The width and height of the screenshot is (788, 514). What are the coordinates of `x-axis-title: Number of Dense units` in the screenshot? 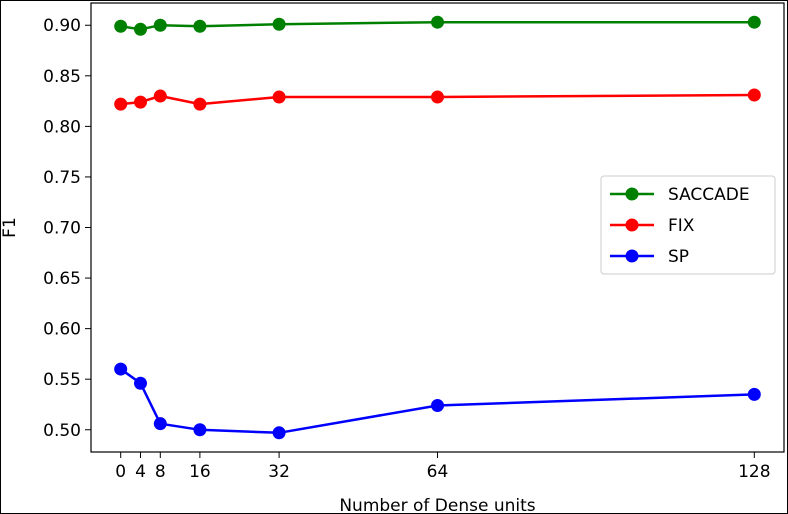 It's located at (437, 505).